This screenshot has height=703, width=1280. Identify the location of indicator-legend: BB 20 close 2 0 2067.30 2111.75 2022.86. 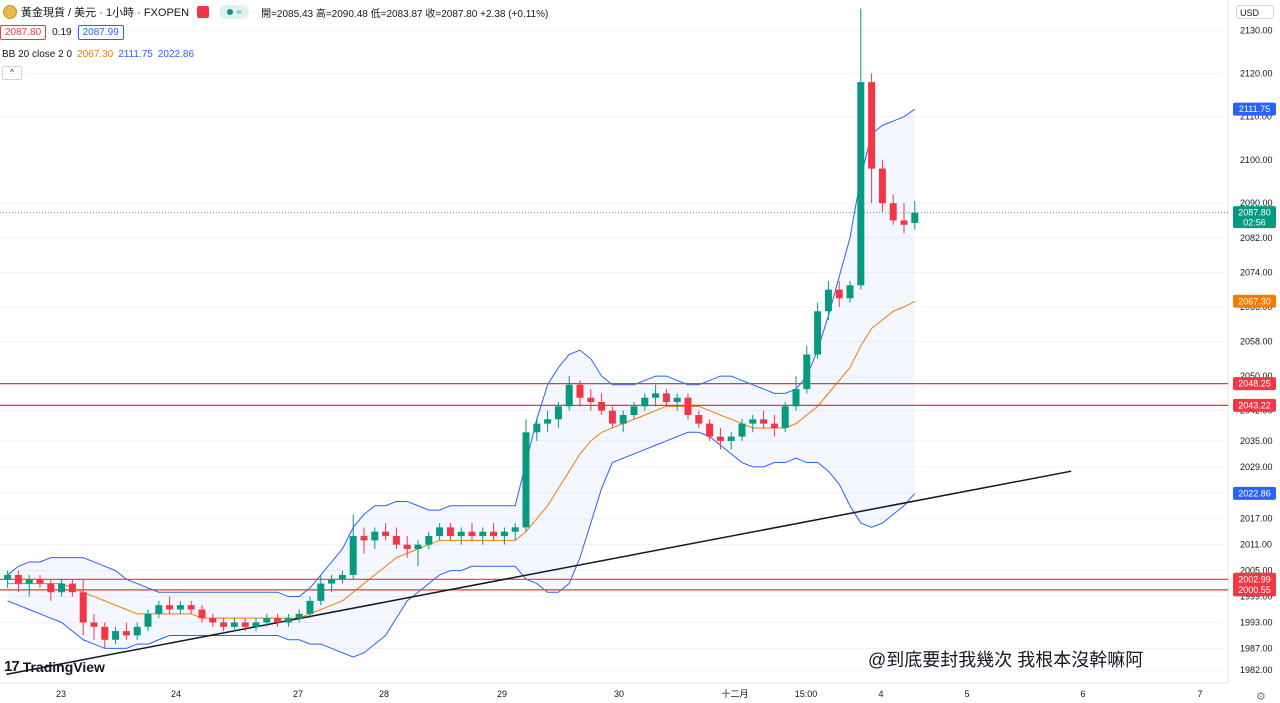
(98, 54).